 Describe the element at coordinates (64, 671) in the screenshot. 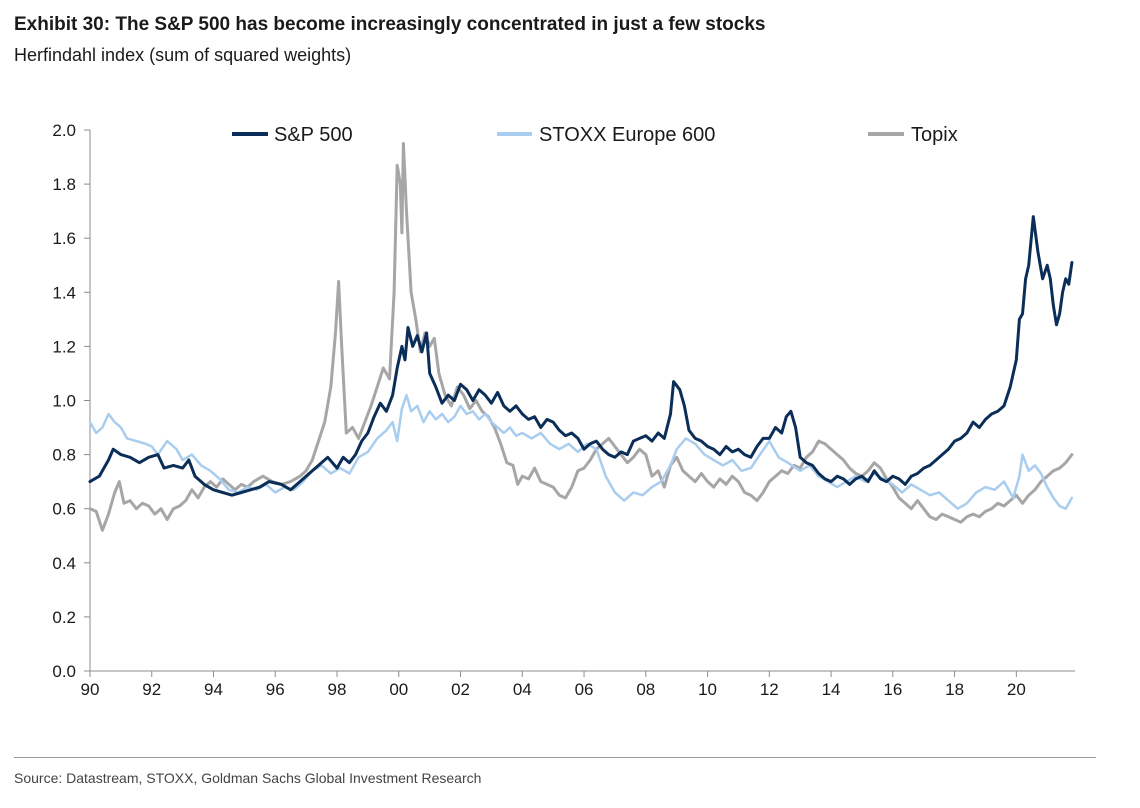

I see `y-tick-label: 0.0` at that location.